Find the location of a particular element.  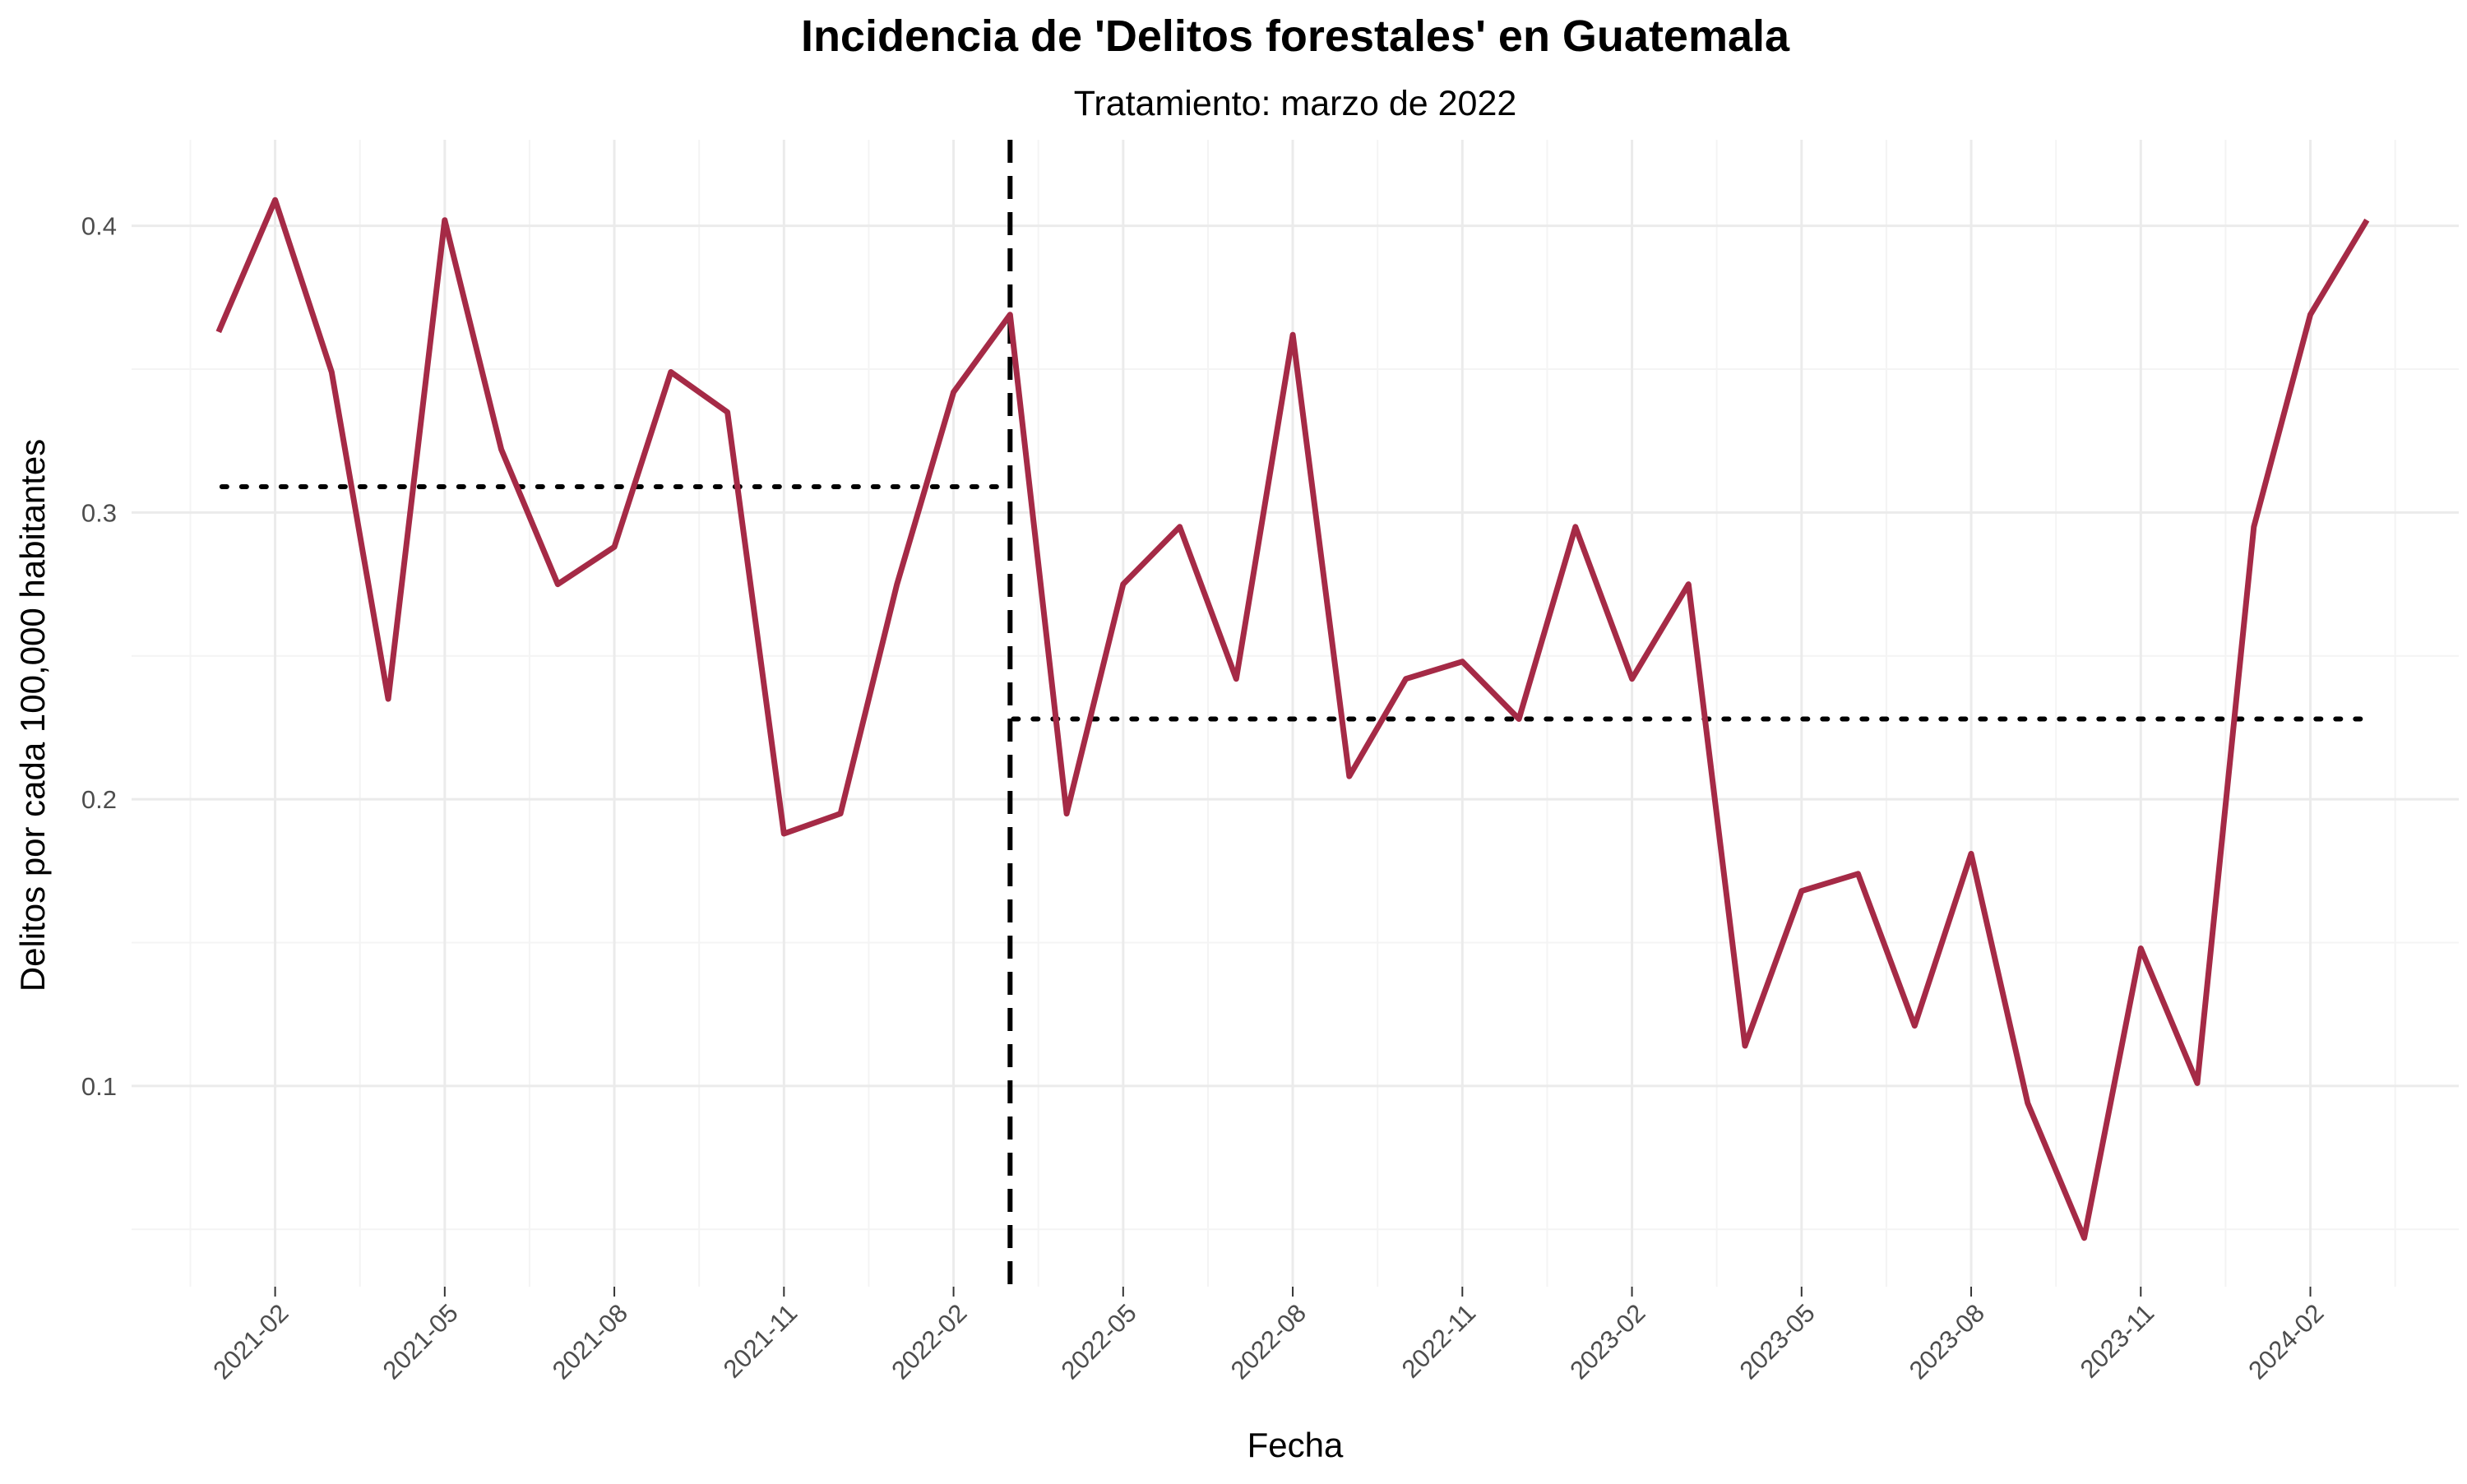

x-tick-label: 2023-02 is located at coordinates (1607, 1341).